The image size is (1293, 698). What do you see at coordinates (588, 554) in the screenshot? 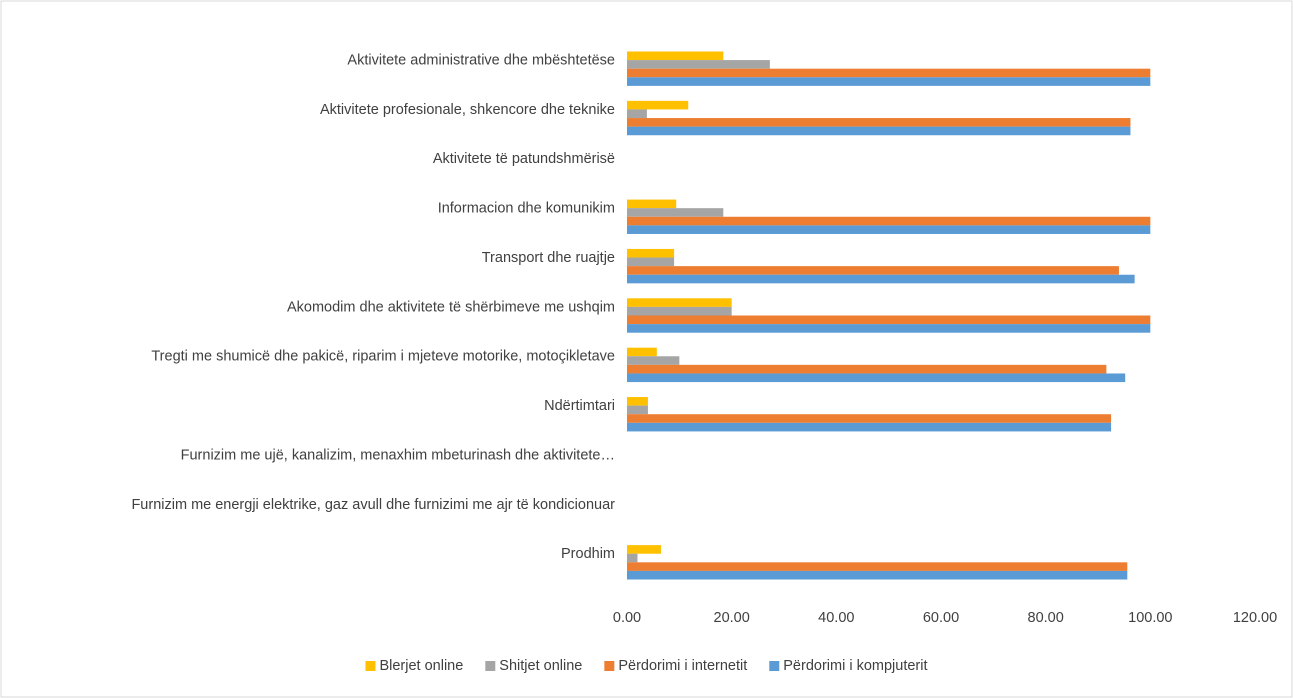
I see `y-tick-label: Prodhim` at bounding box center [588, 554].